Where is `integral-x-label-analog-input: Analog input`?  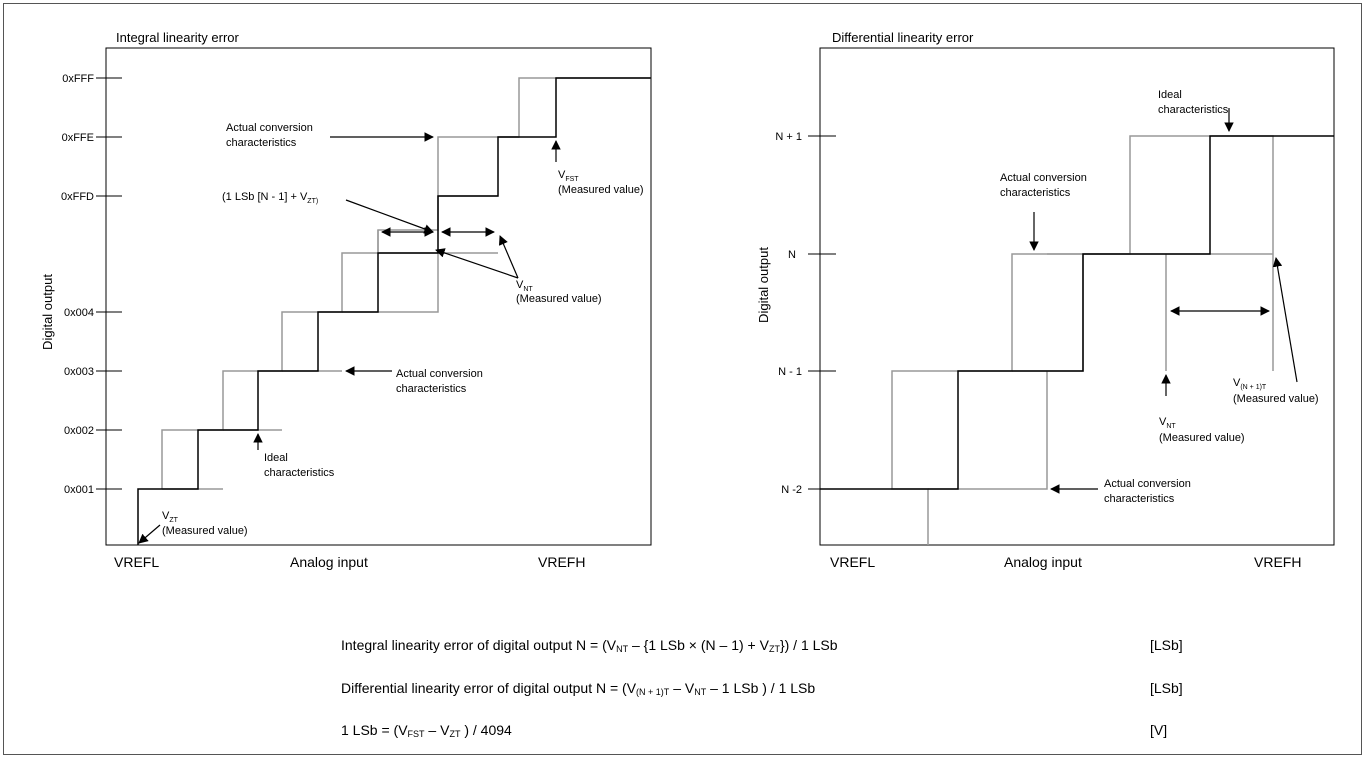
integral-x-label-analog-input: Analog input is located at coordinates (329, 562).